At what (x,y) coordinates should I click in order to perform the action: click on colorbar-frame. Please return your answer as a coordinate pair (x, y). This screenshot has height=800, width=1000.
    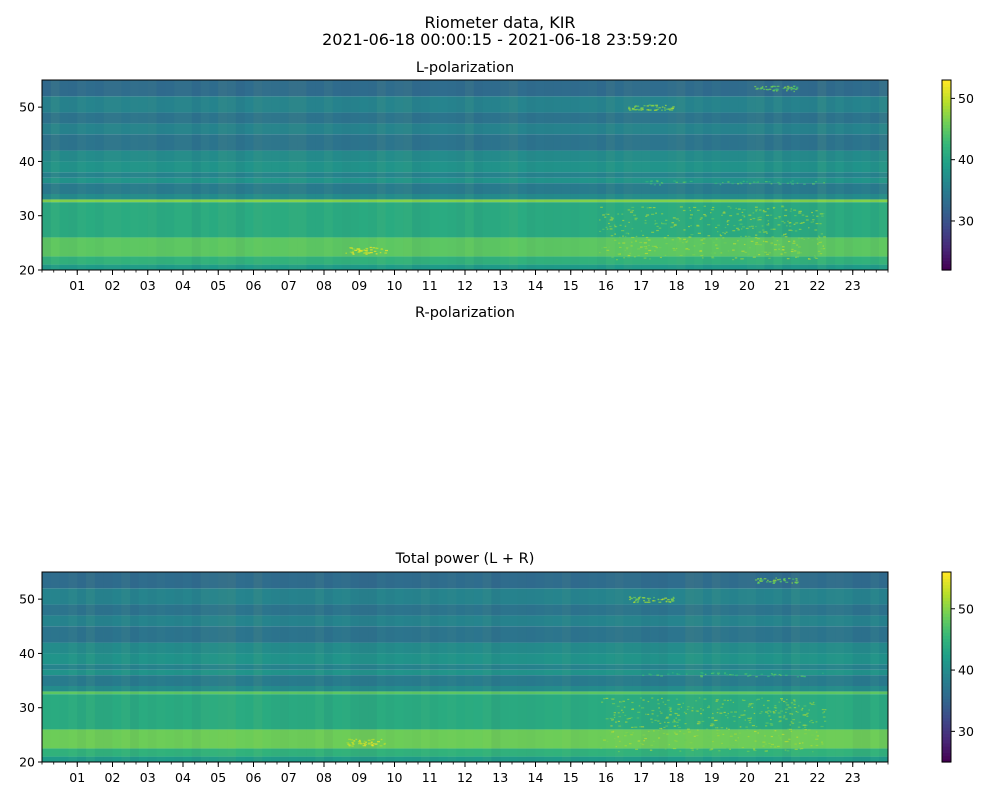
    Looking at the image, I should click on (946, 175).